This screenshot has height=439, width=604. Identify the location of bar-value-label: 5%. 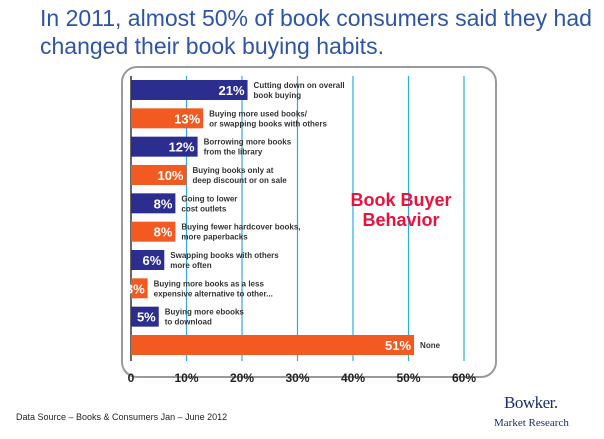
(146, 317).